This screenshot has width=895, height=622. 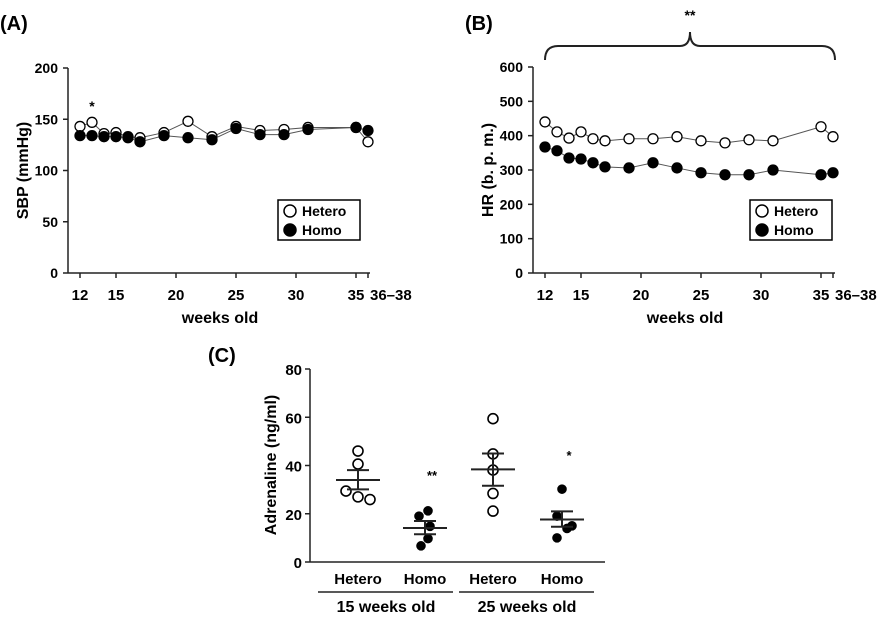 I want to click on y-tick-label: 600, so click(x=512, y=67).